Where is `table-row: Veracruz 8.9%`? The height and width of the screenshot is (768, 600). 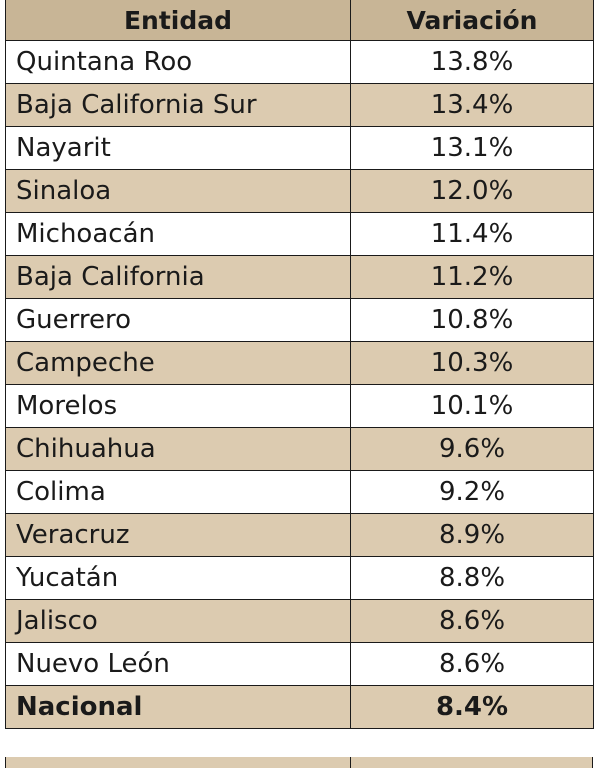 table-row: Veracruz 8.9% is located at coordinates (299, 535).